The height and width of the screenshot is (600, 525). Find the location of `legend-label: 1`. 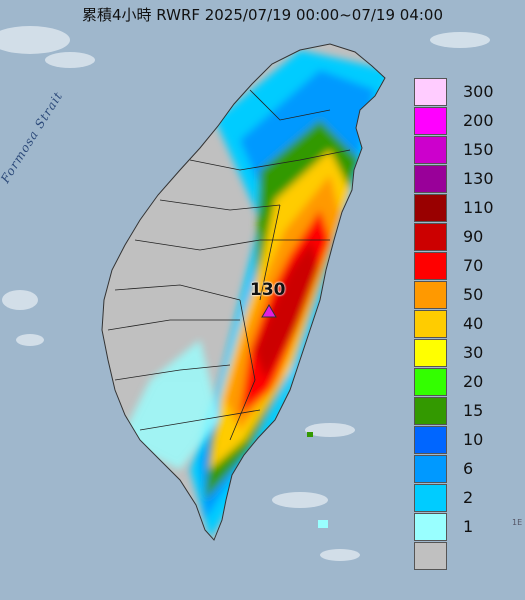

legend-label: 1 is located at coordinates (468, 526).